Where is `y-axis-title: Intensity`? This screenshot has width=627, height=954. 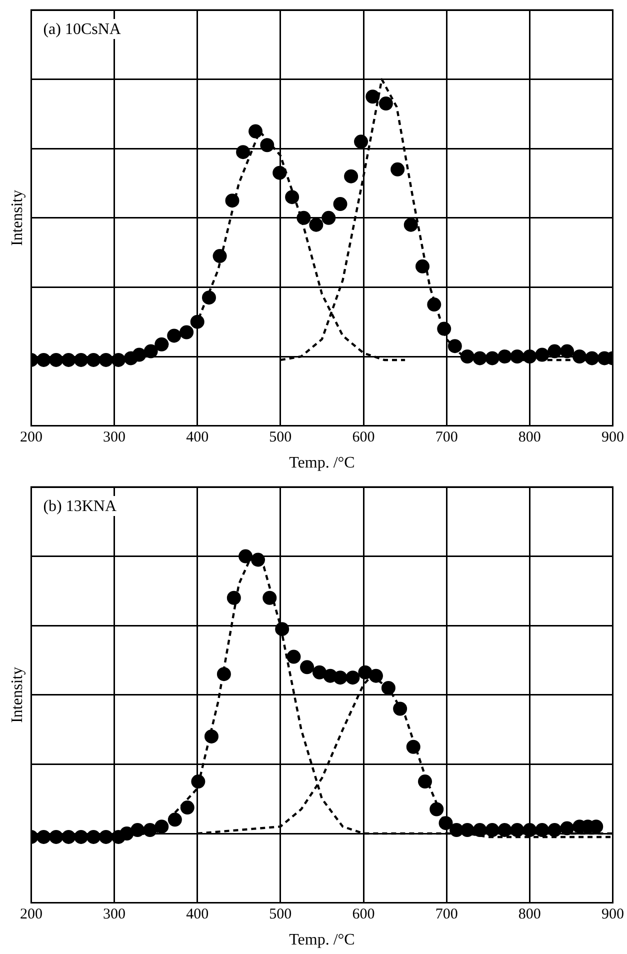 y-axis-title: Intensity is located at coordinates (17, 218).